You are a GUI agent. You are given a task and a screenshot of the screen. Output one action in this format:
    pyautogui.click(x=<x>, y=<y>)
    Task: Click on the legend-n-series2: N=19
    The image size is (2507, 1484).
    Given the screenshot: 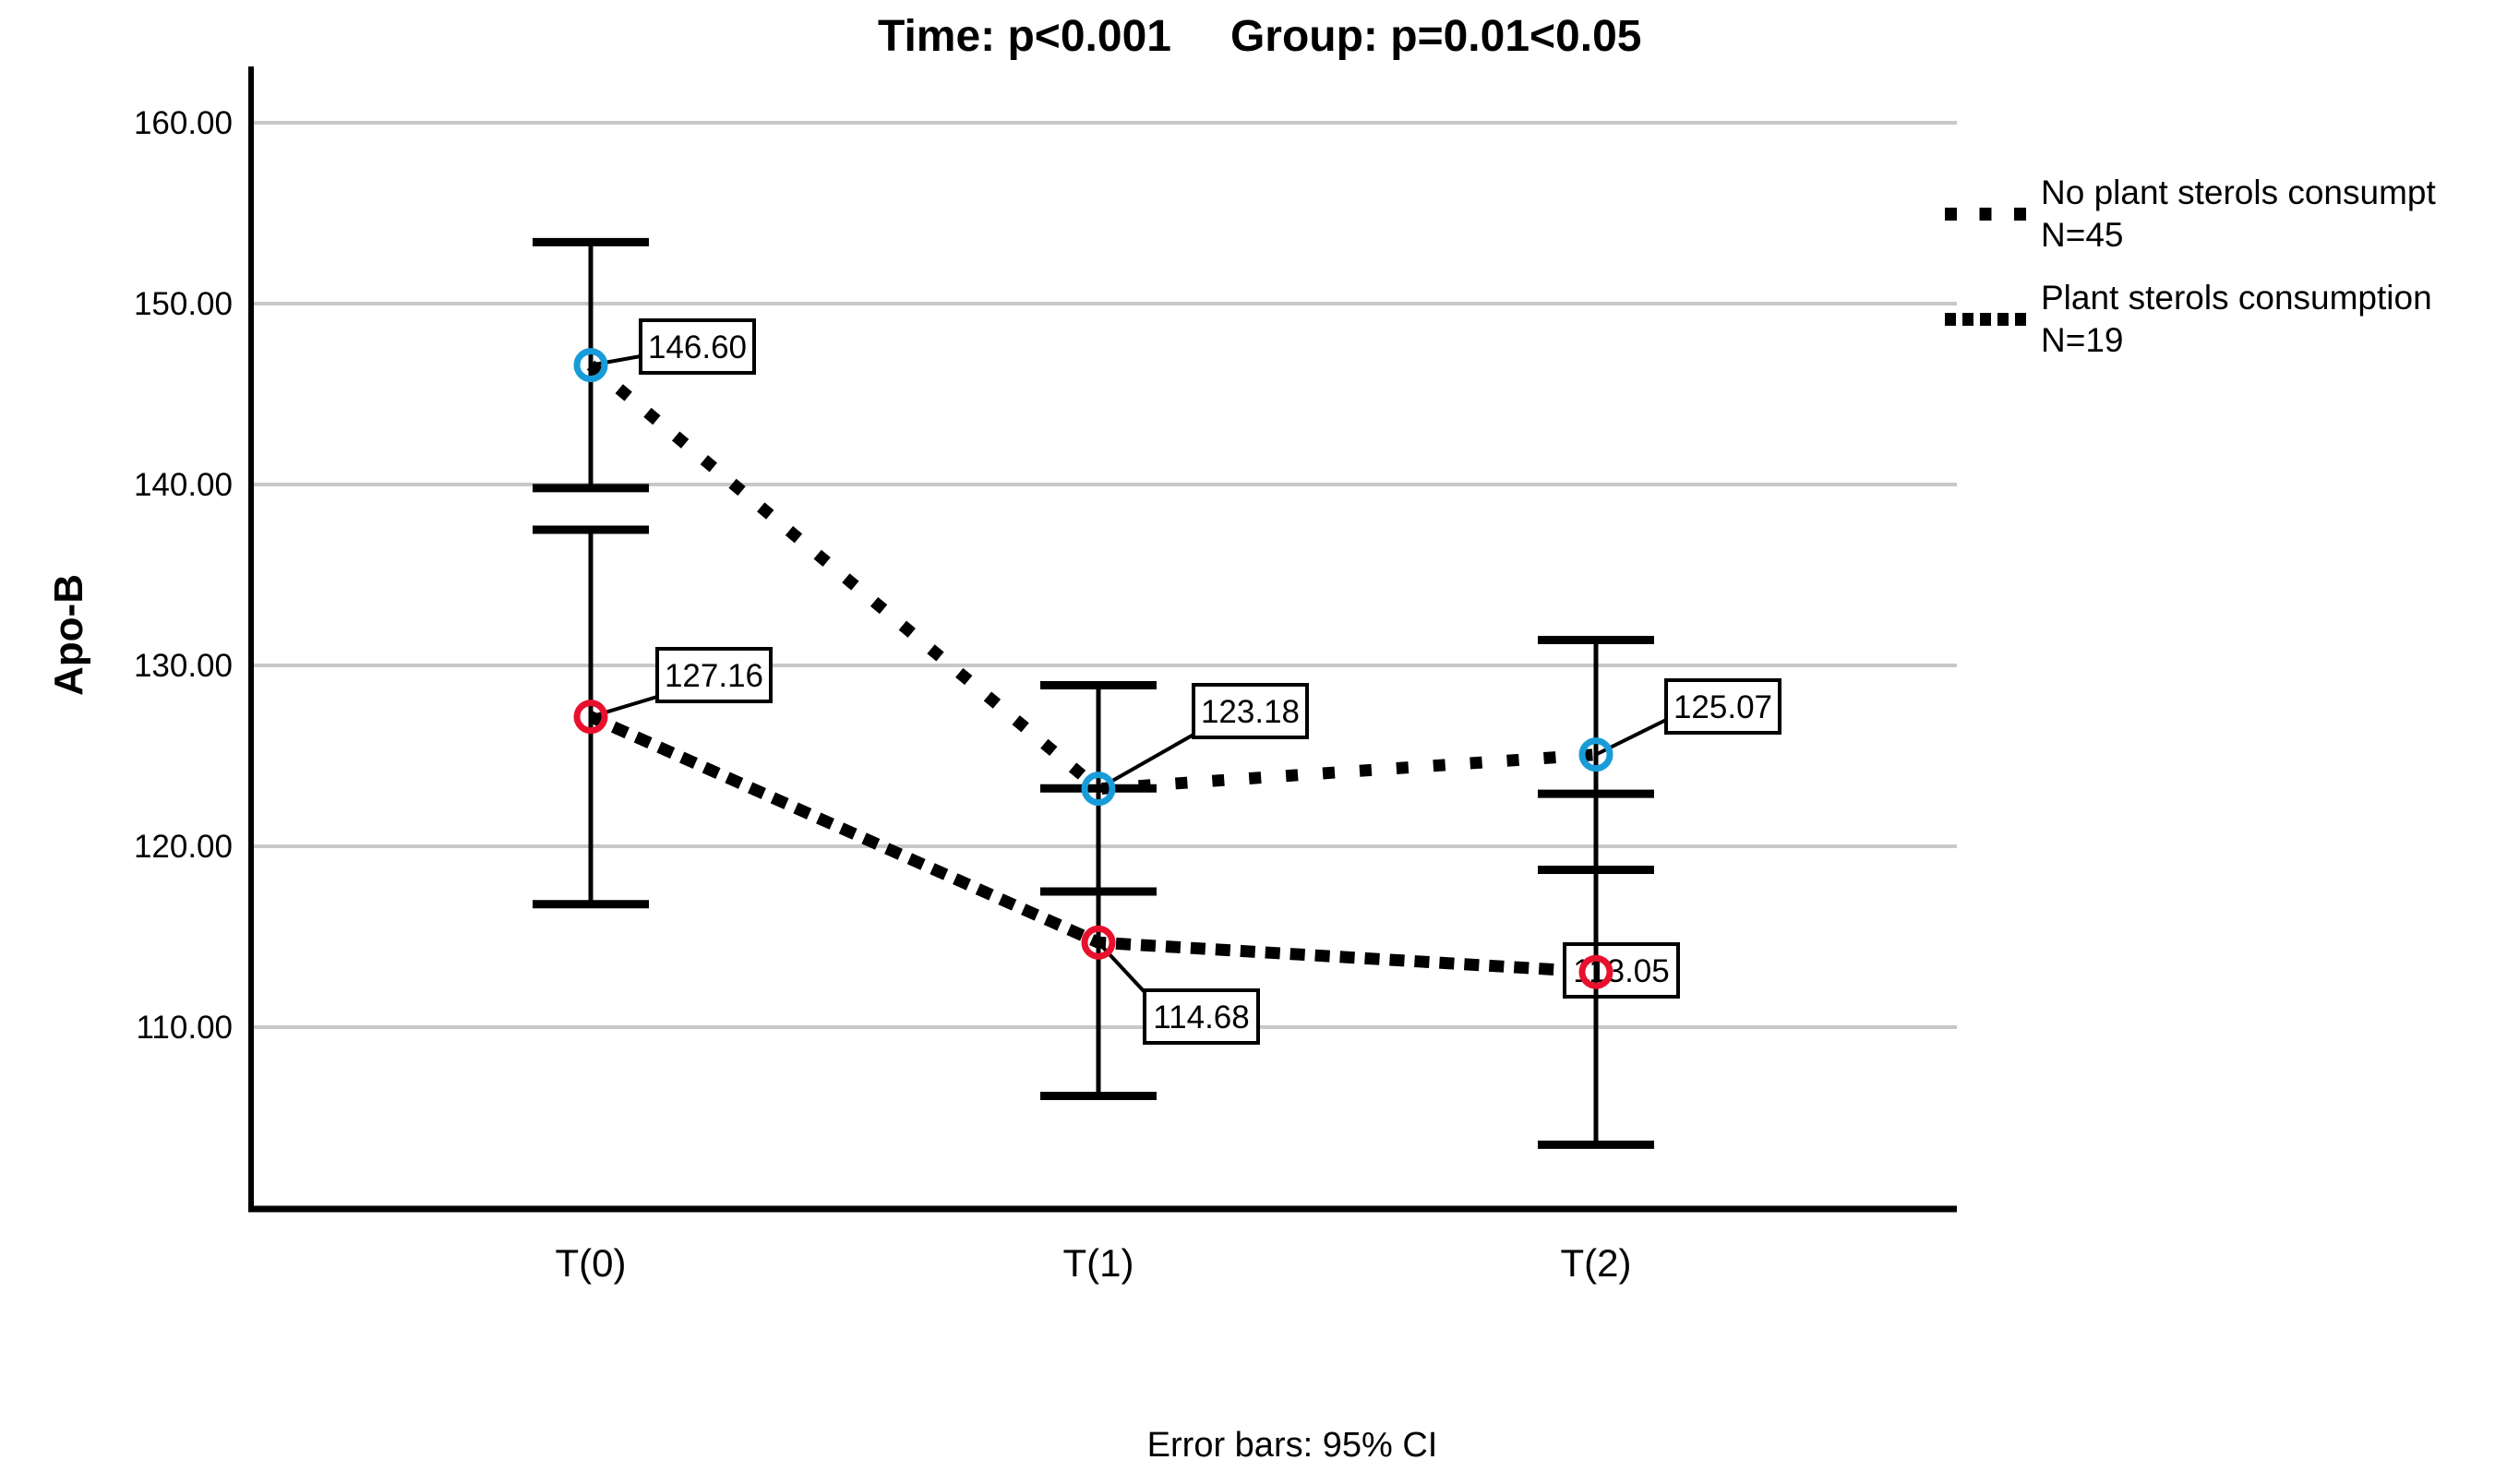 What is the action you would take?
    pyautogui.click(x=2083, y=340)
    